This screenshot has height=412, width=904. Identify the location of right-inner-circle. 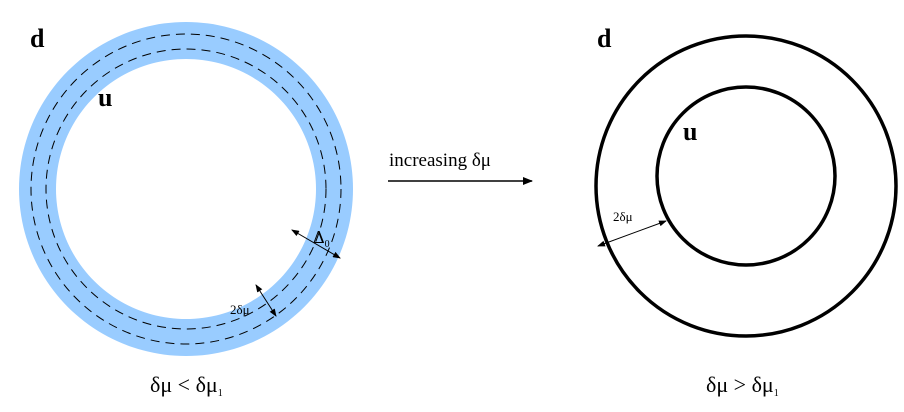
(746, 176).